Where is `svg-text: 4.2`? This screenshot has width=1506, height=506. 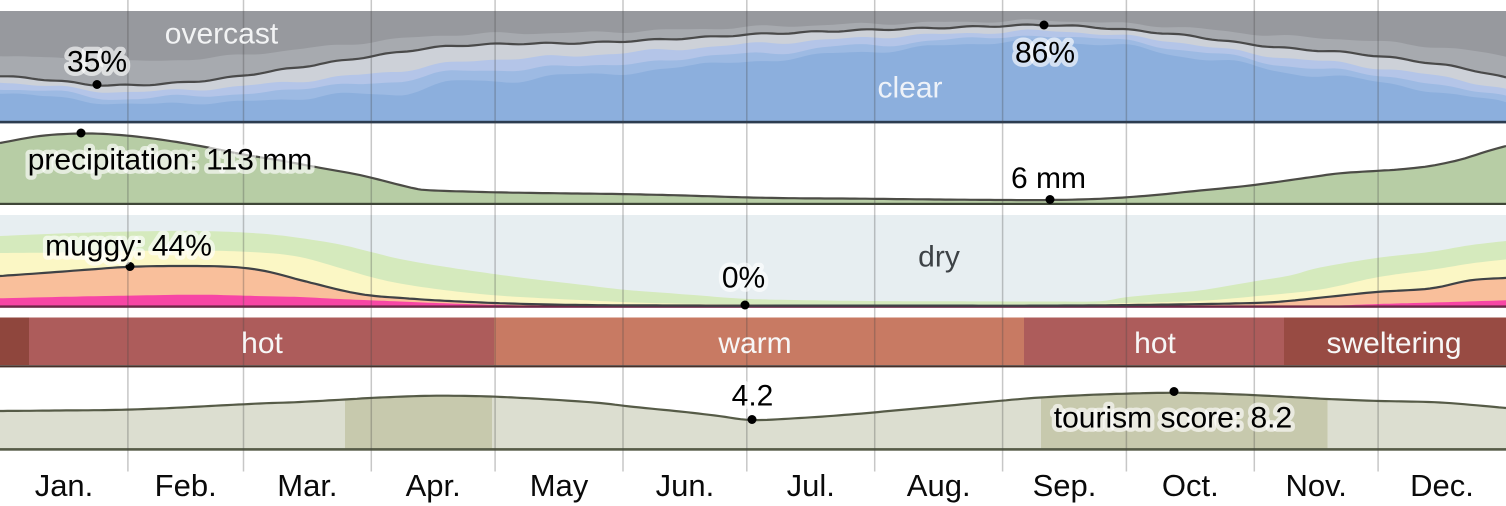
svg-text: 4.2 is located at coordinates (753, 396).